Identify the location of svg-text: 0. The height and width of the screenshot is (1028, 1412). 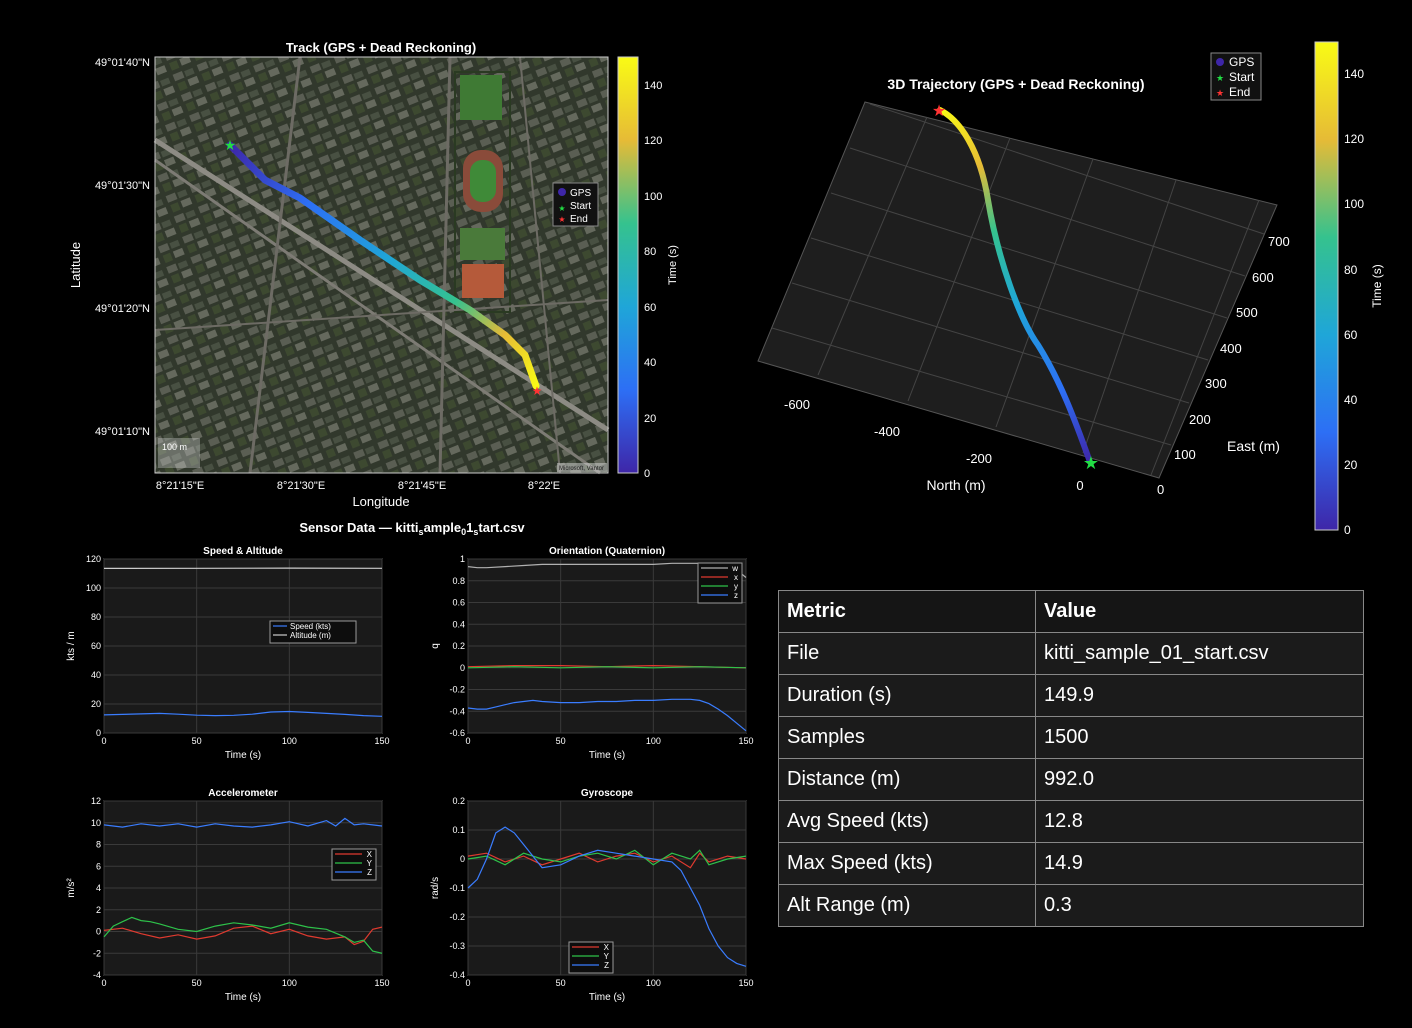
(1347, 530).